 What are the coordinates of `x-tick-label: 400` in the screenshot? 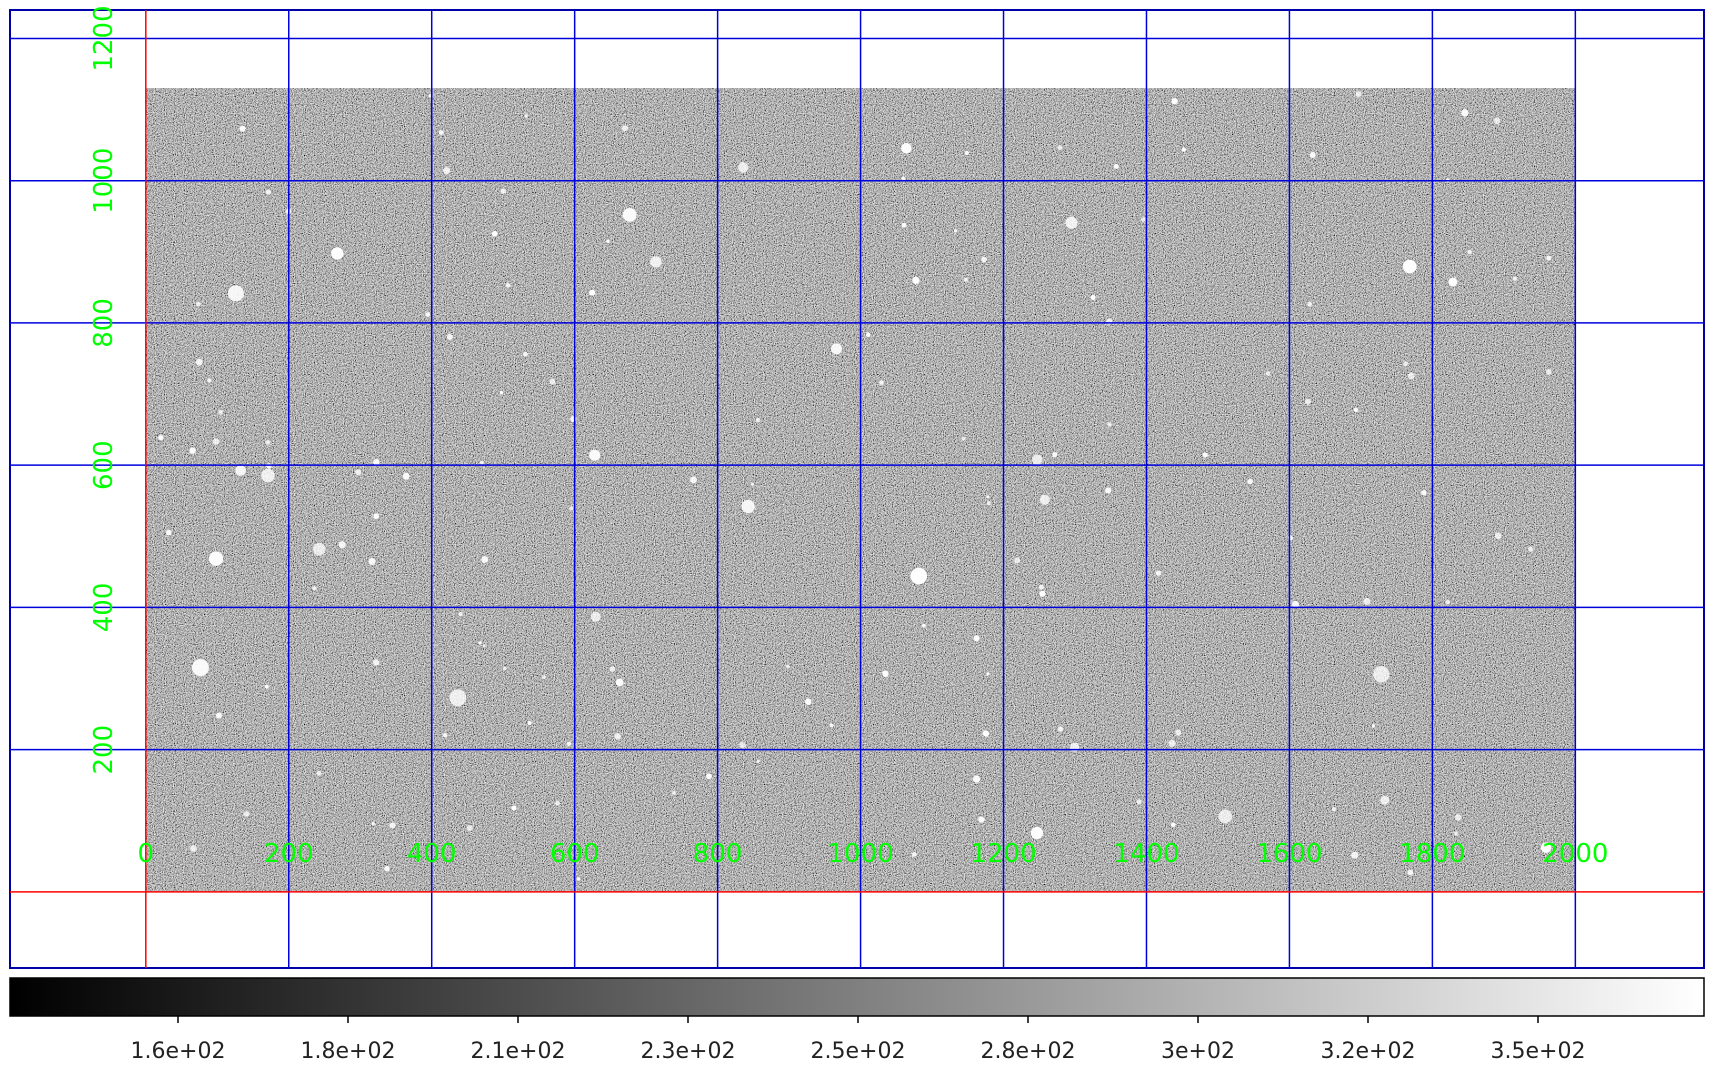 It's located at (432, 854).